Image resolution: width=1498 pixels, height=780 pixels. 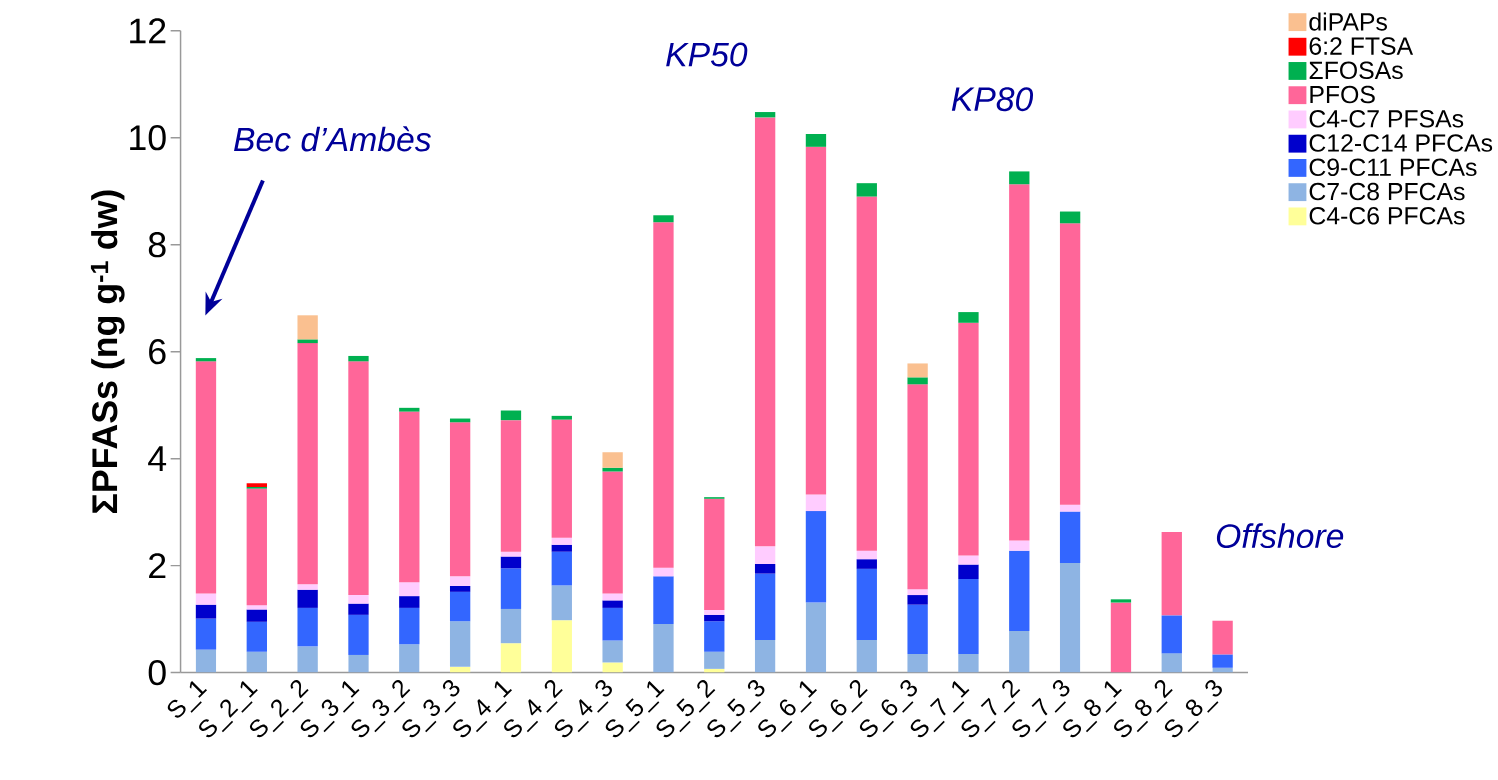 I want to click on legend-label: PFOS, so click(x=1342, y=94).